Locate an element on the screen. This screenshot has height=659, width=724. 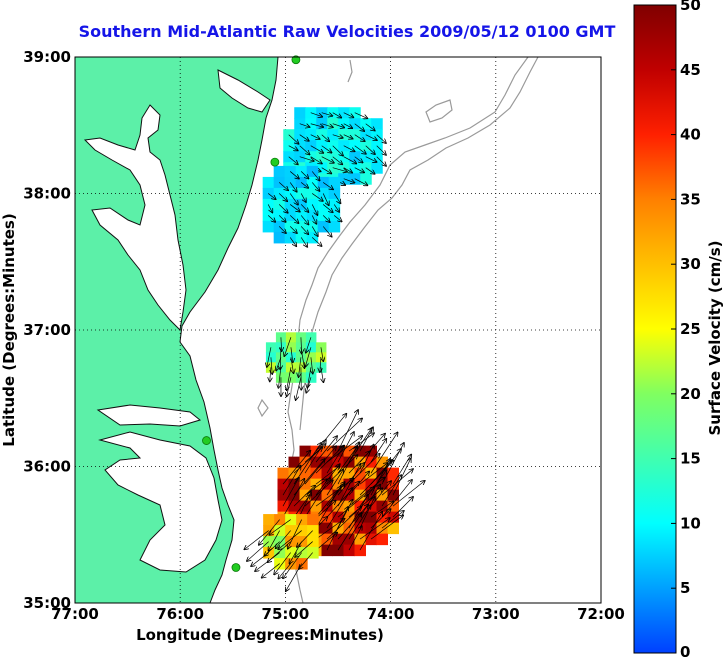
pamlico-sound is located at coordinates (160, 502).